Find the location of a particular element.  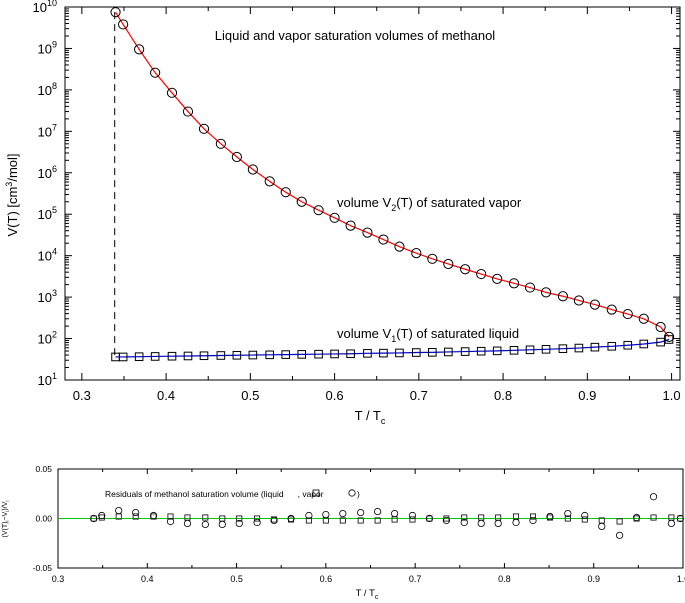

main-x-tick-label: 1.0 is located at coordinates (672, 395).